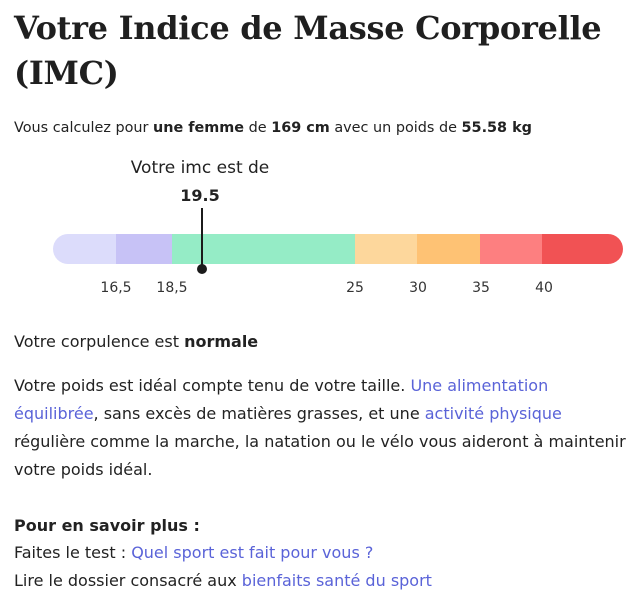 The width and height of the screenshot is (635, 615). Describe the element at coordinates (355, 288) in the screenshot. I see `tick-label: 25` at that location.